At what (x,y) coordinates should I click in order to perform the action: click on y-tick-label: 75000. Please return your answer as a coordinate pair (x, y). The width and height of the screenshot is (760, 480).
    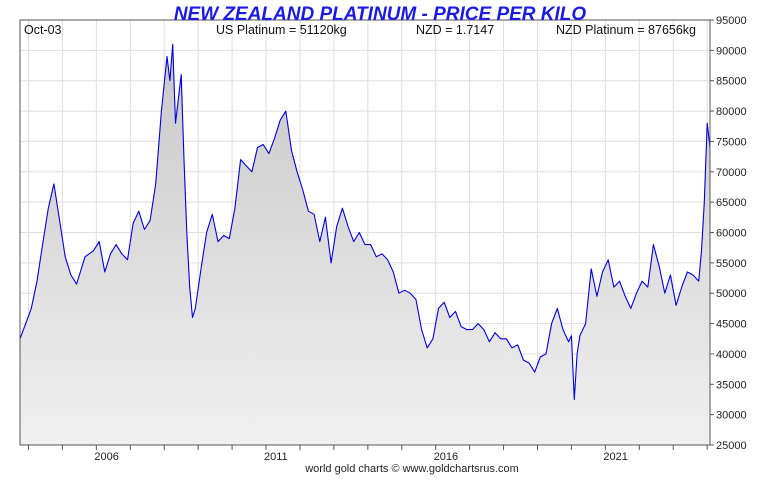
    Looking at the image, I should click on (731, 142).